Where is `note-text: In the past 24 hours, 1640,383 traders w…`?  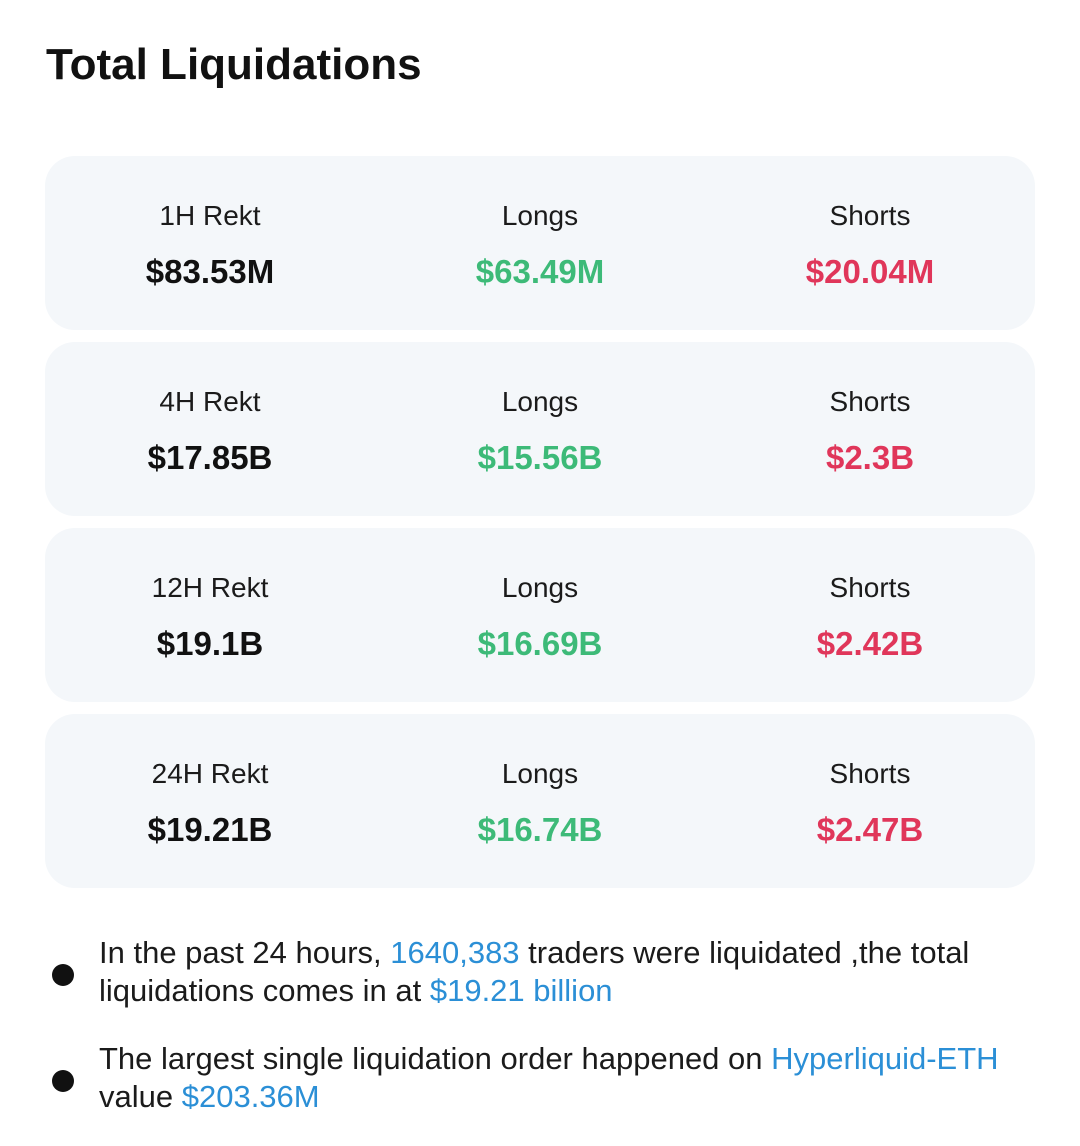
note-text: In the past 24 hours, 1640,383 traders w… is located at coordinates (569, 972).